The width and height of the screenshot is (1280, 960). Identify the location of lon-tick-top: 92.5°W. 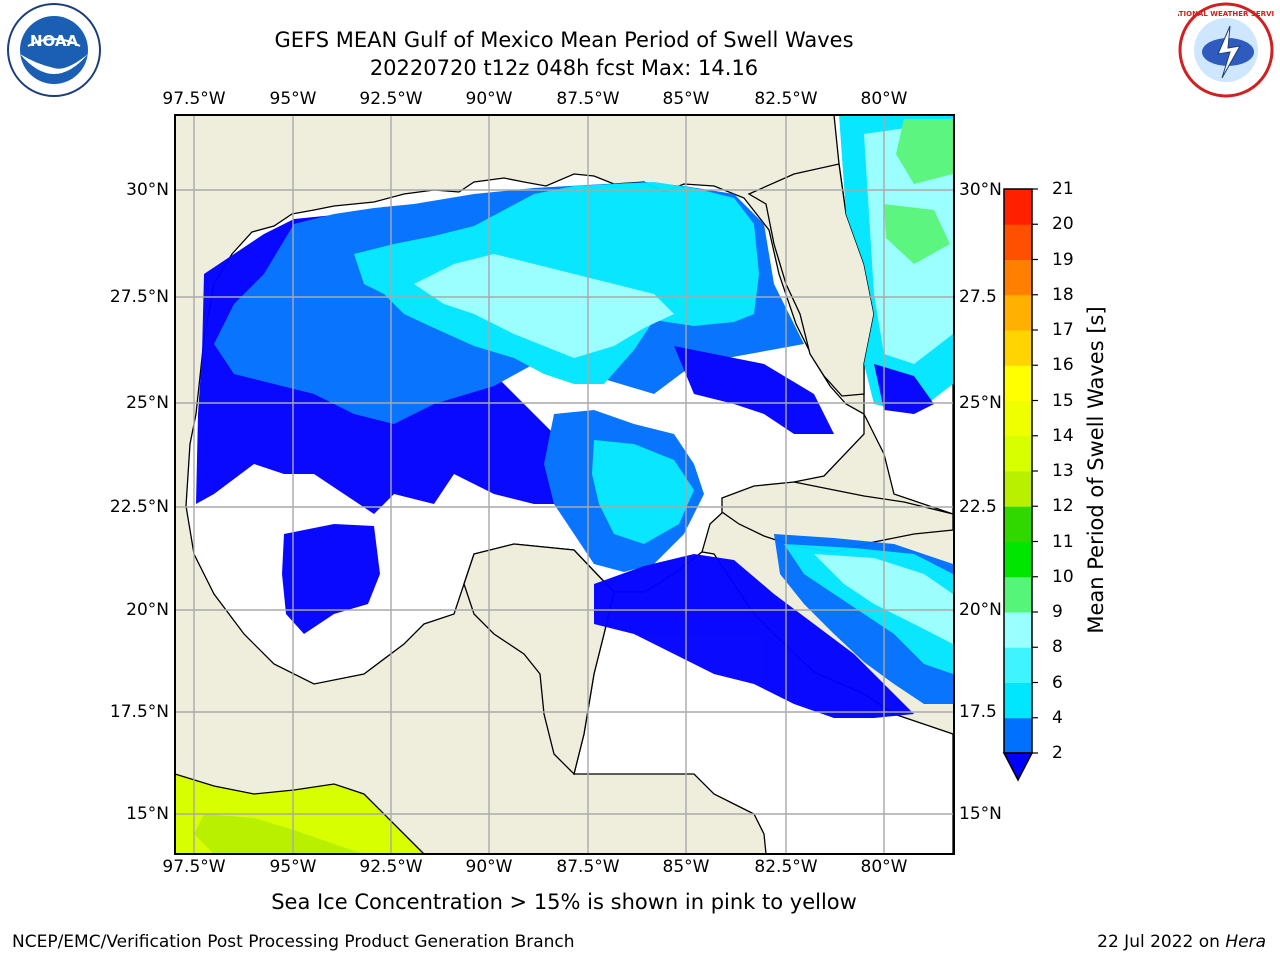
(391, 99).